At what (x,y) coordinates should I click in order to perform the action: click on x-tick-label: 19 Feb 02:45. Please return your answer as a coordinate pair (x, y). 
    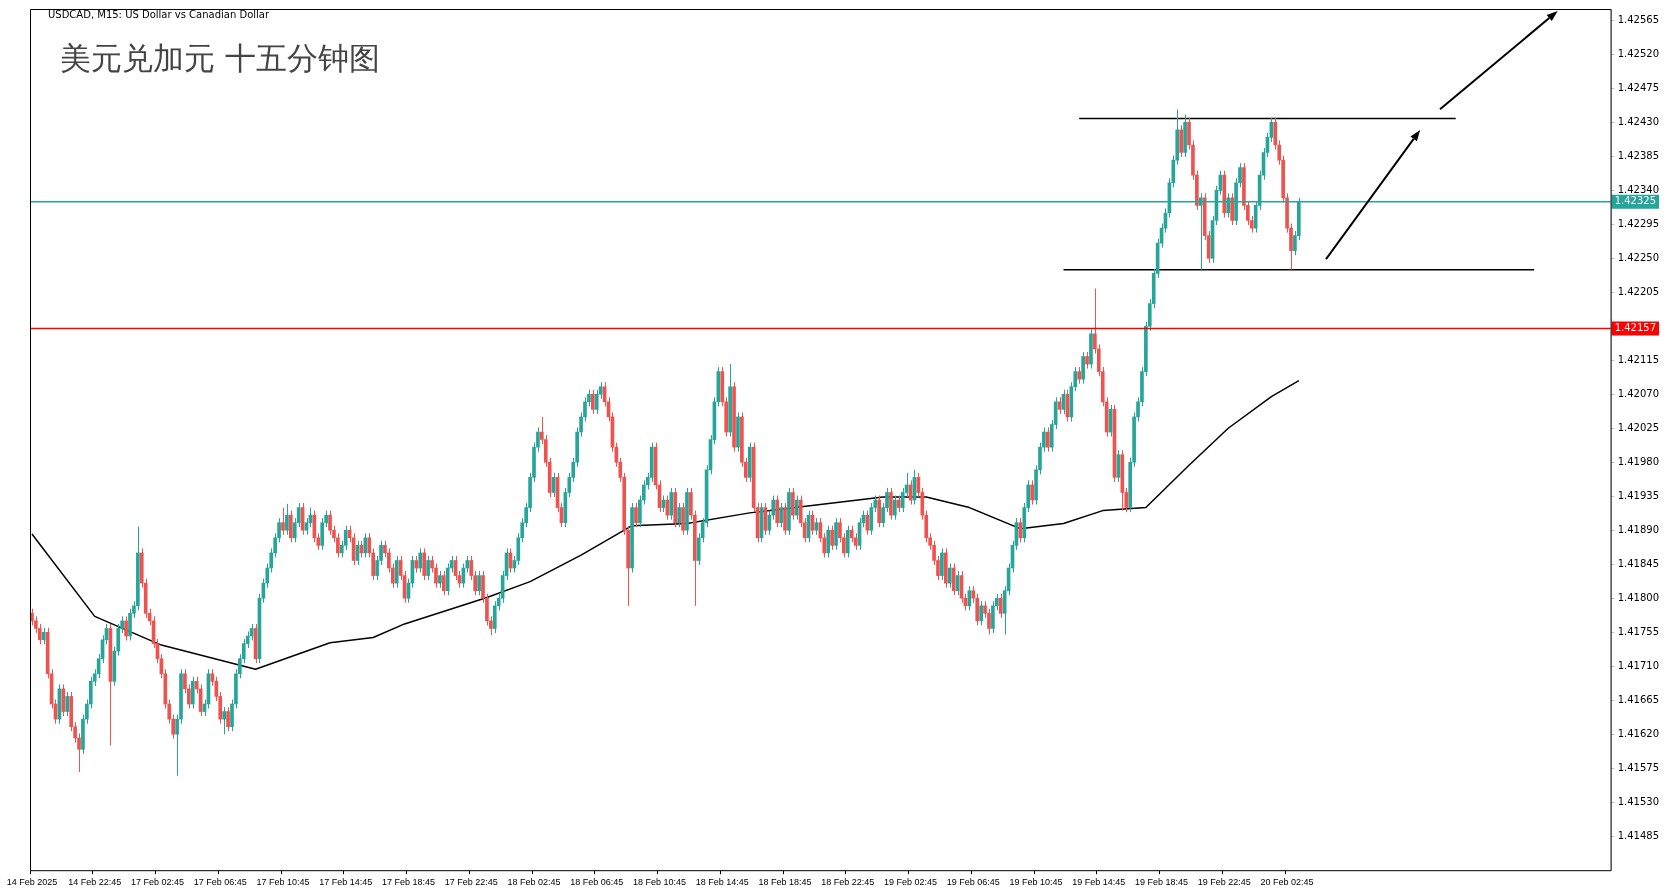
    Looking at the image, I should click on (911, 882).